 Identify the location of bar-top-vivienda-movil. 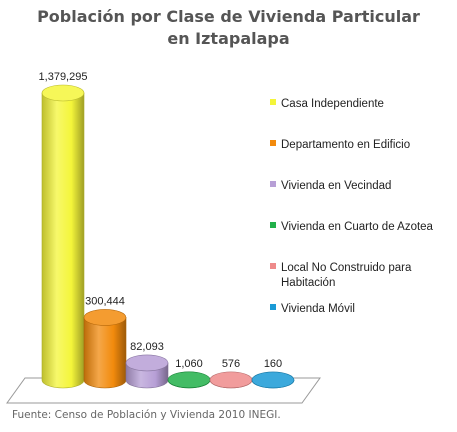
(273, 380).